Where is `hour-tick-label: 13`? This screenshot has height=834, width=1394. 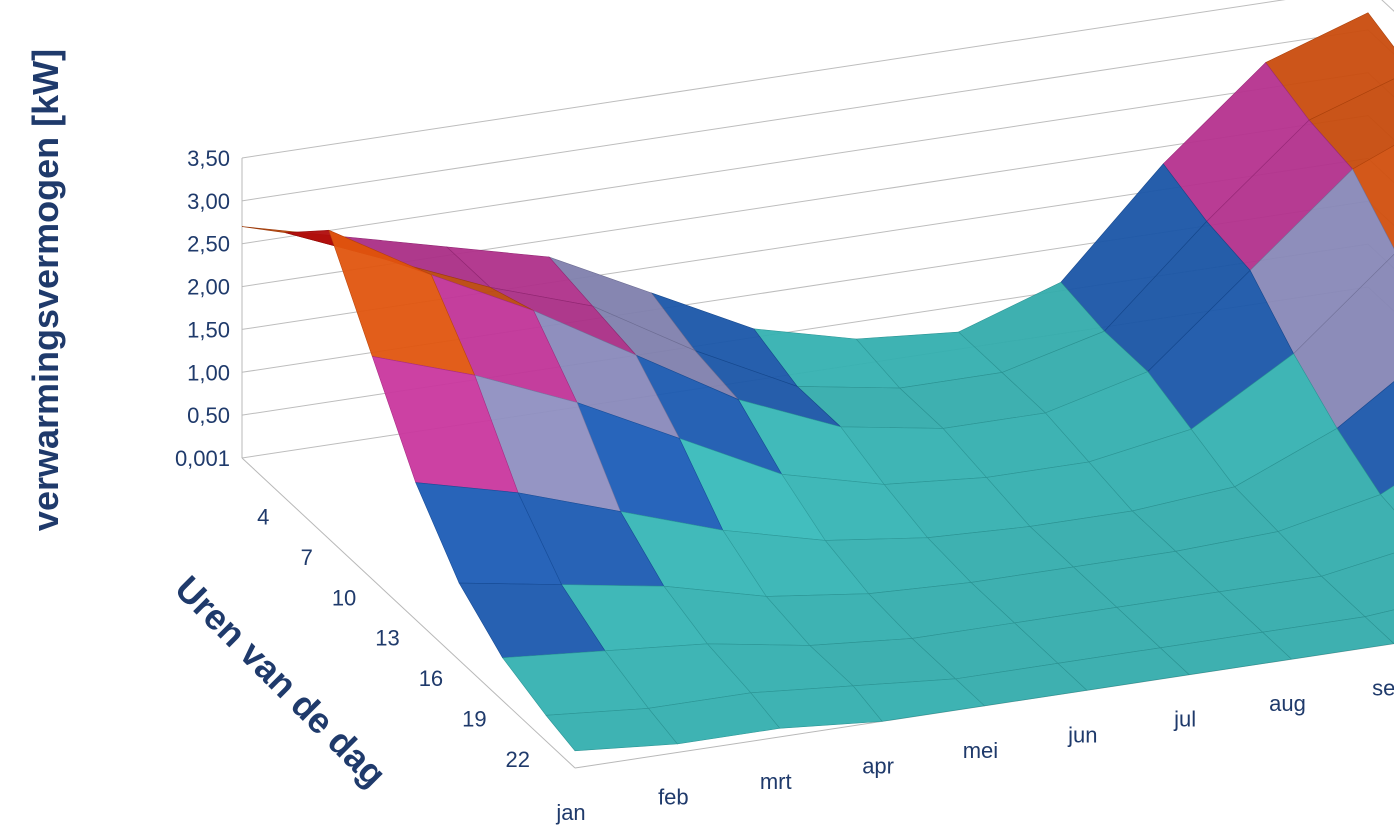
hour-tick-label: 13 is located at coordinates (387, 638).